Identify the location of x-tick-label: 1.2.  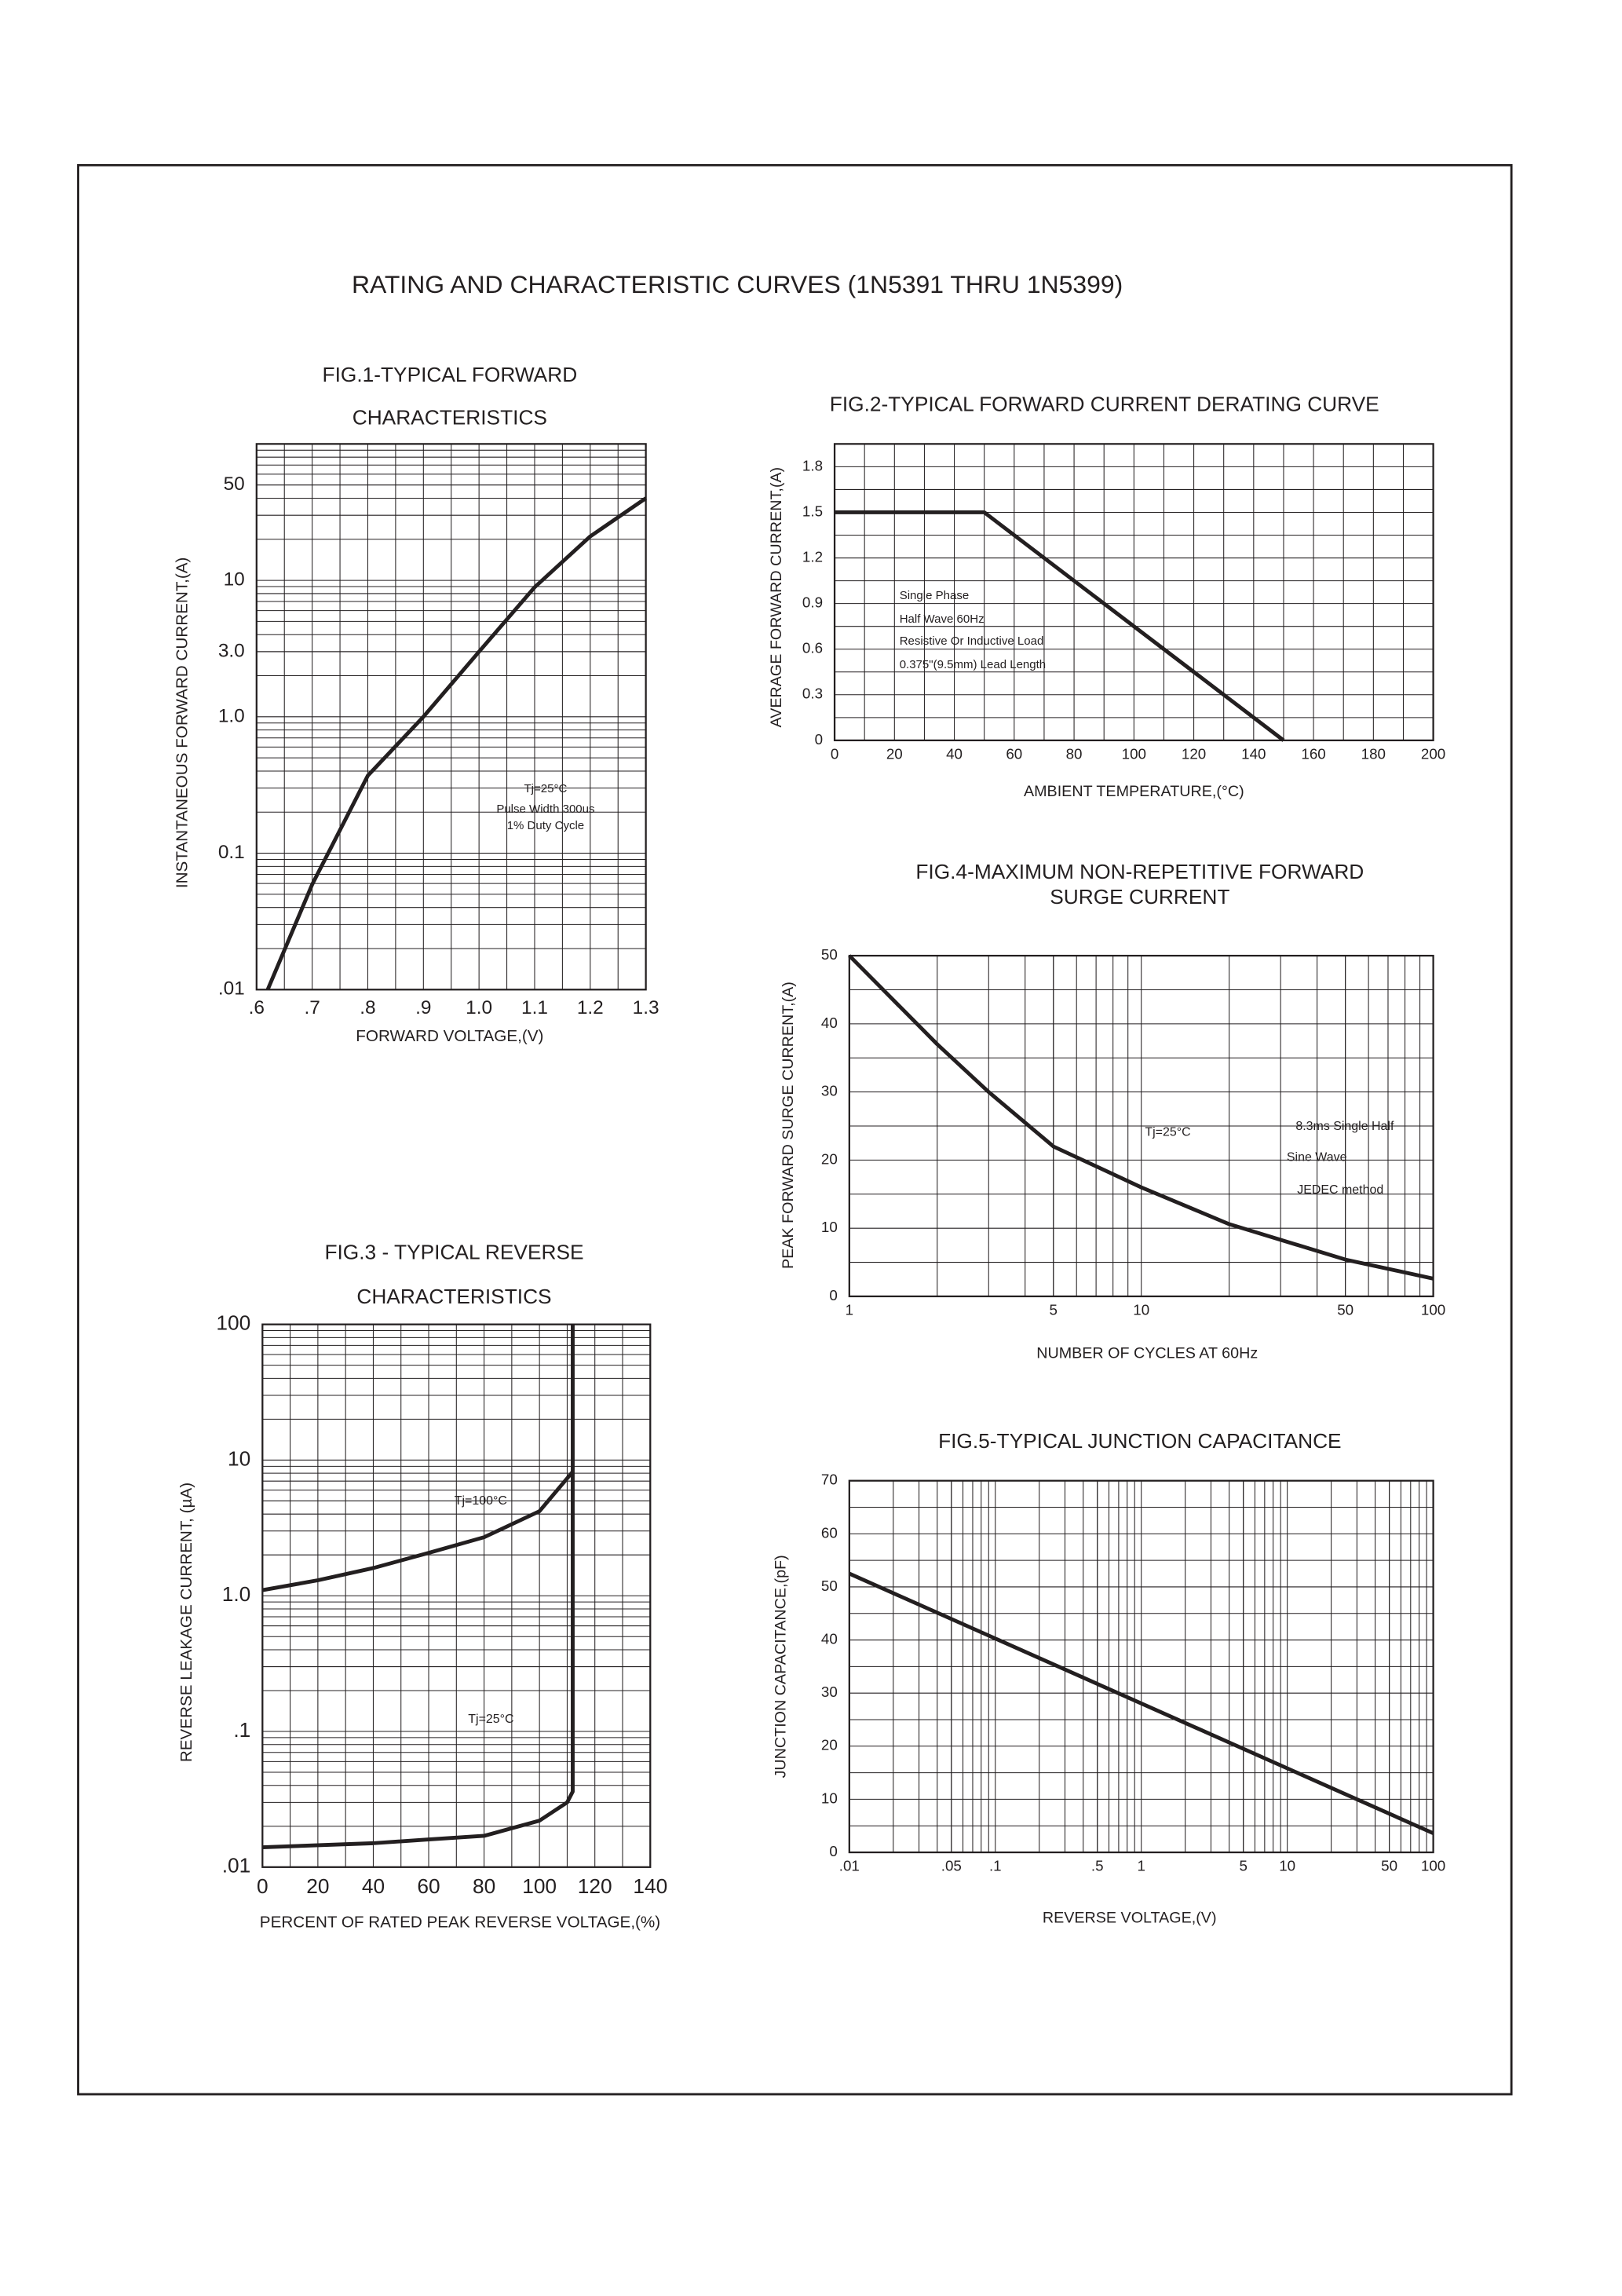
(590, 1008).